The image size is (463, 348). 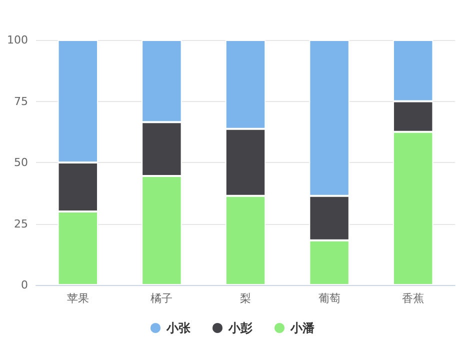 What do you see at coordinates (21, 162) in the screenshot?
I see `y-tick-label: 50` at bounding box center [21, 162].